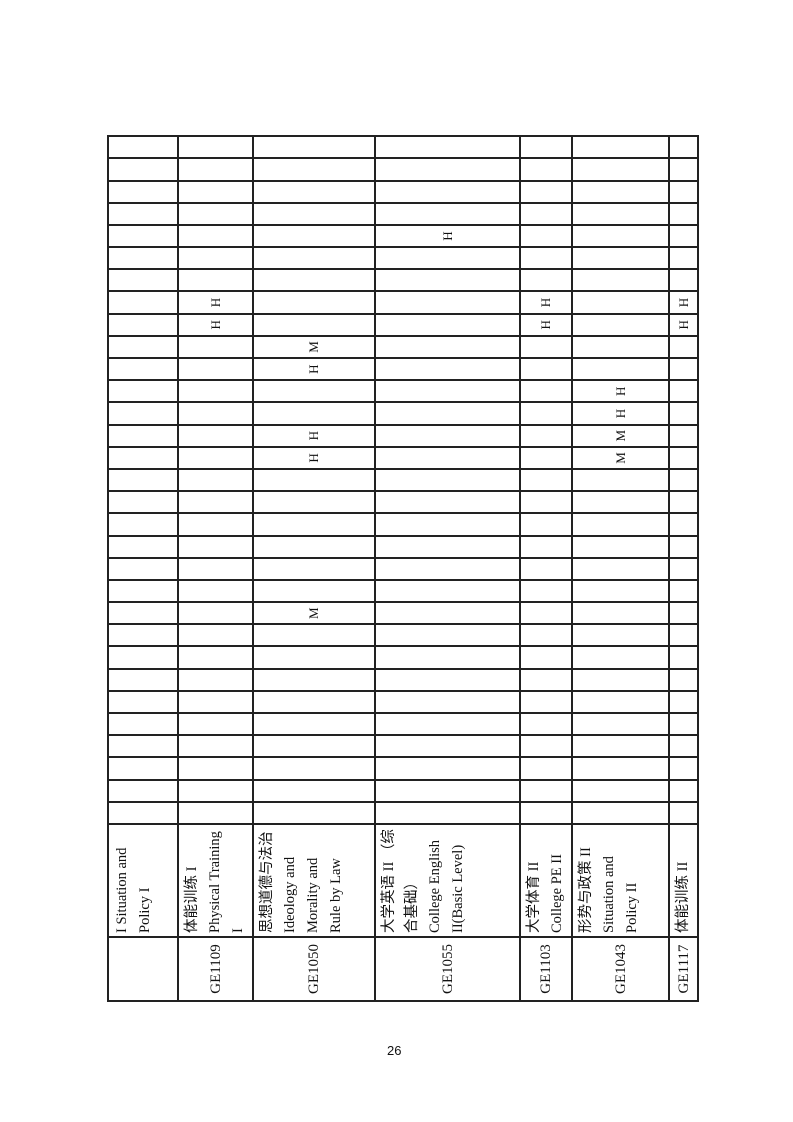  Describe the element at coordinates (683, 969) in the screenshot. I see `course-code: GE1117` at that location.